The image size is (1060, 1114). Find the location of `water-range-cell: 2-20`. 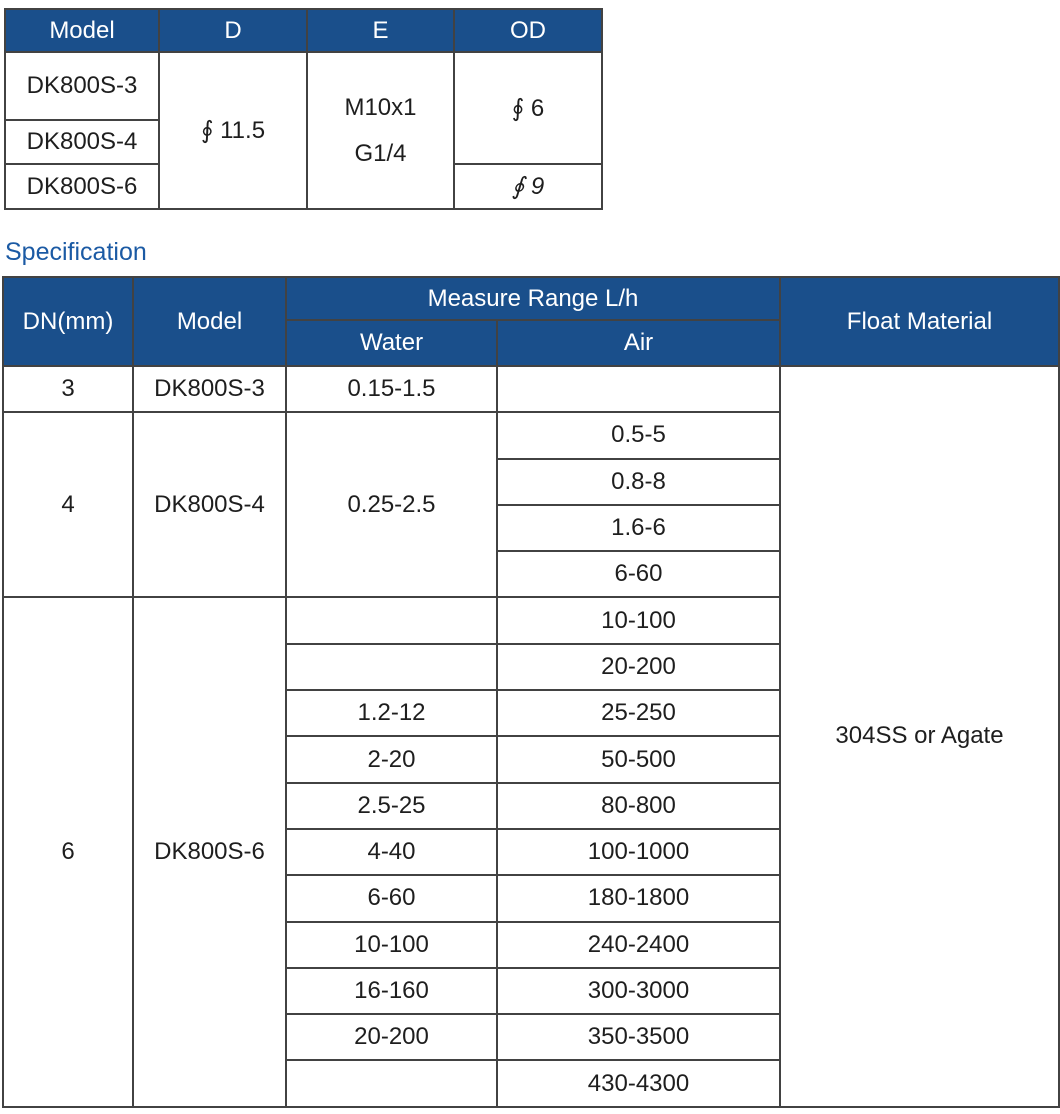

water-range-cell: 2-20 is located at coordinates (391, 759).